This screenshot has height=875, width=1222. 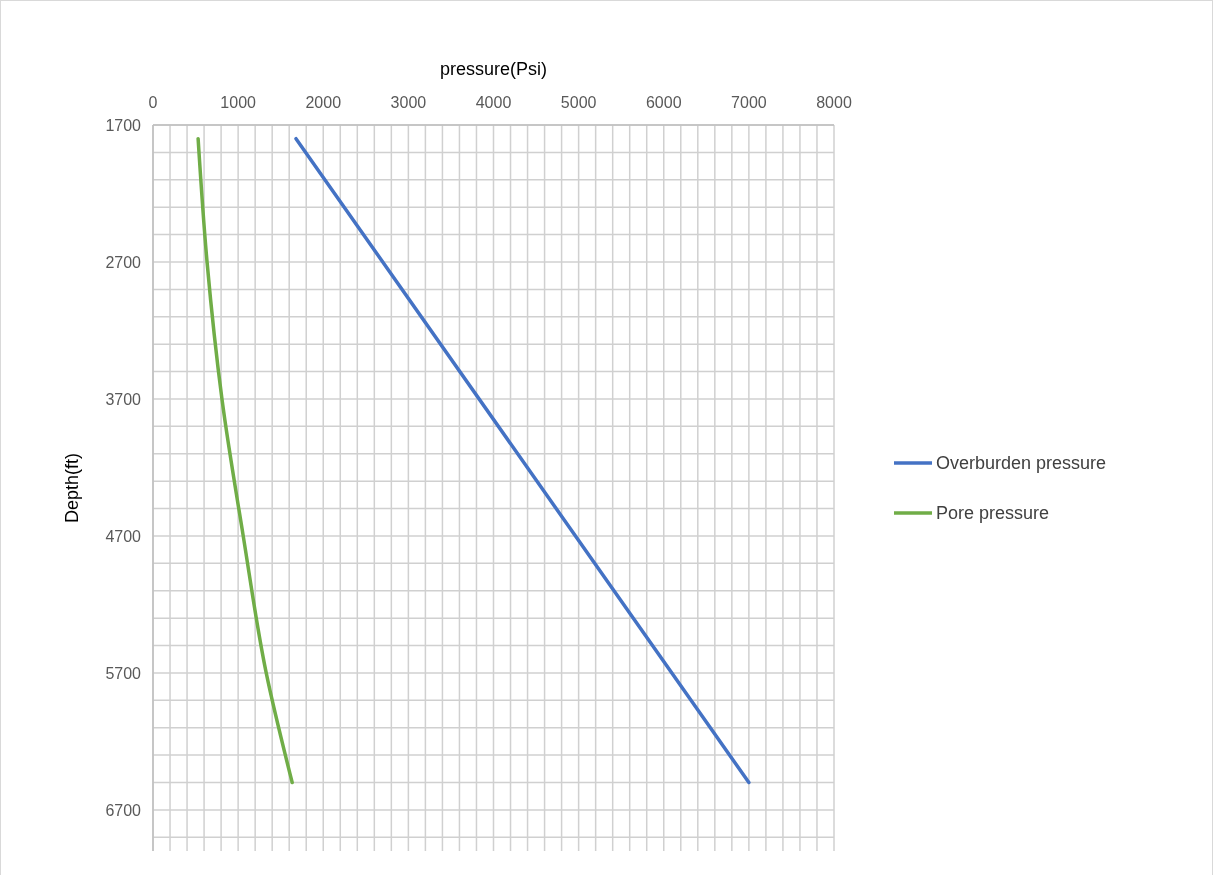 I want to click on x-tick-label: 0, so click(x=153, y=102).